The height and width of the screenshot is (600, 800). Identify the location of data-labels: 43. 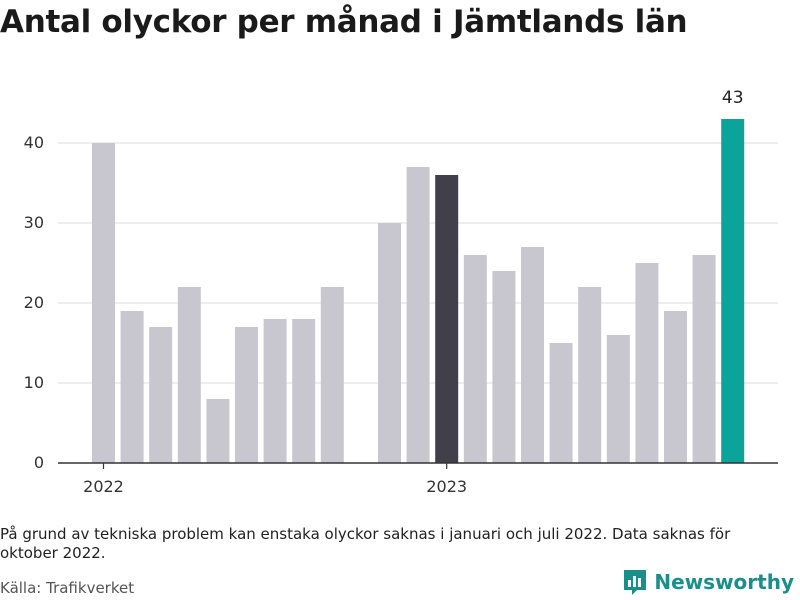
(733, 98).